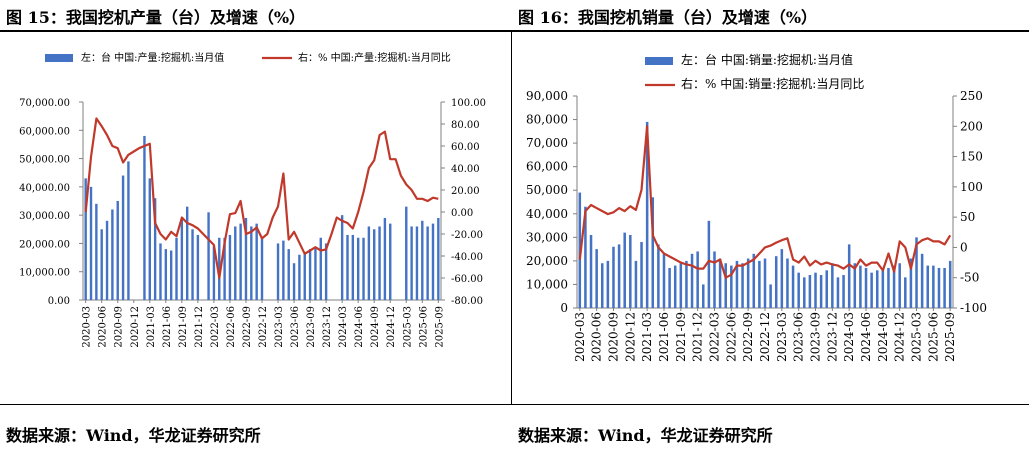  What do you see at coordinates (279, 327) in the screenshot?
I see `chart0-x-tick-label: 2023-03` at bounding box center [279, 327].